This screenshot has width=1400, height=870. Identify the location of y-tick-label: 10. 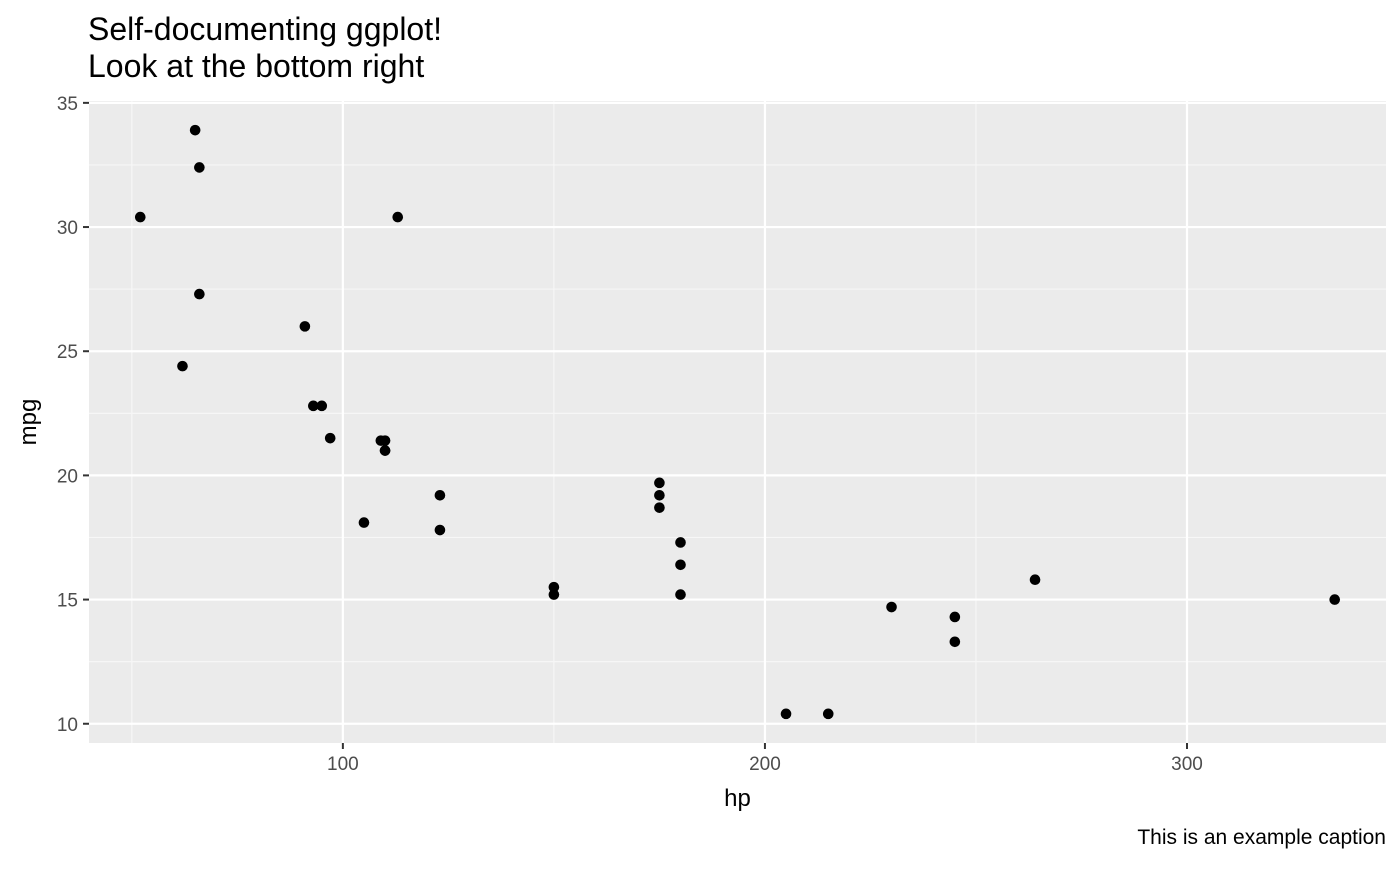
(67, 725).